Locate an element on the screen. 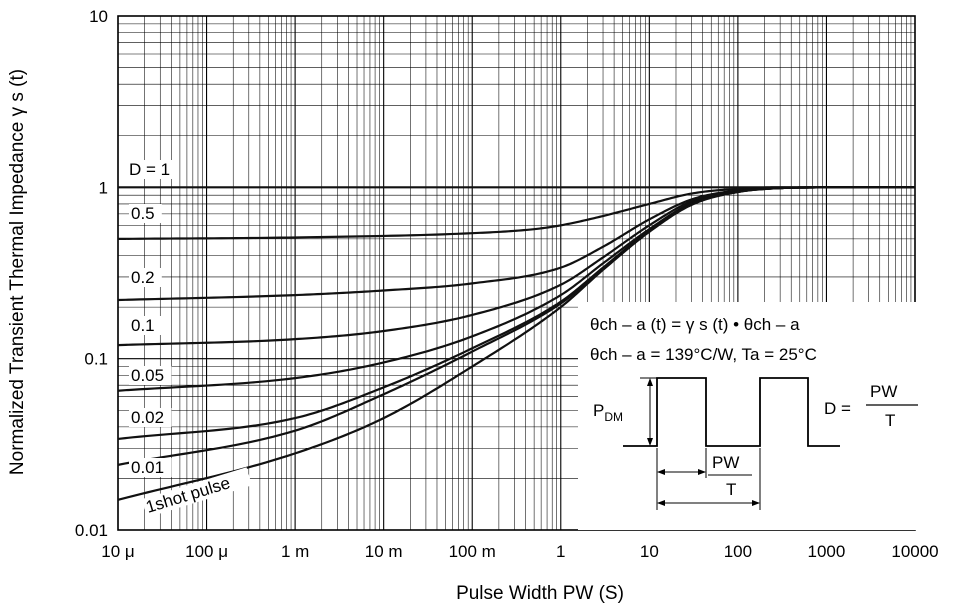  x-tick-label: 10000 is located at coordinates (914, 551).